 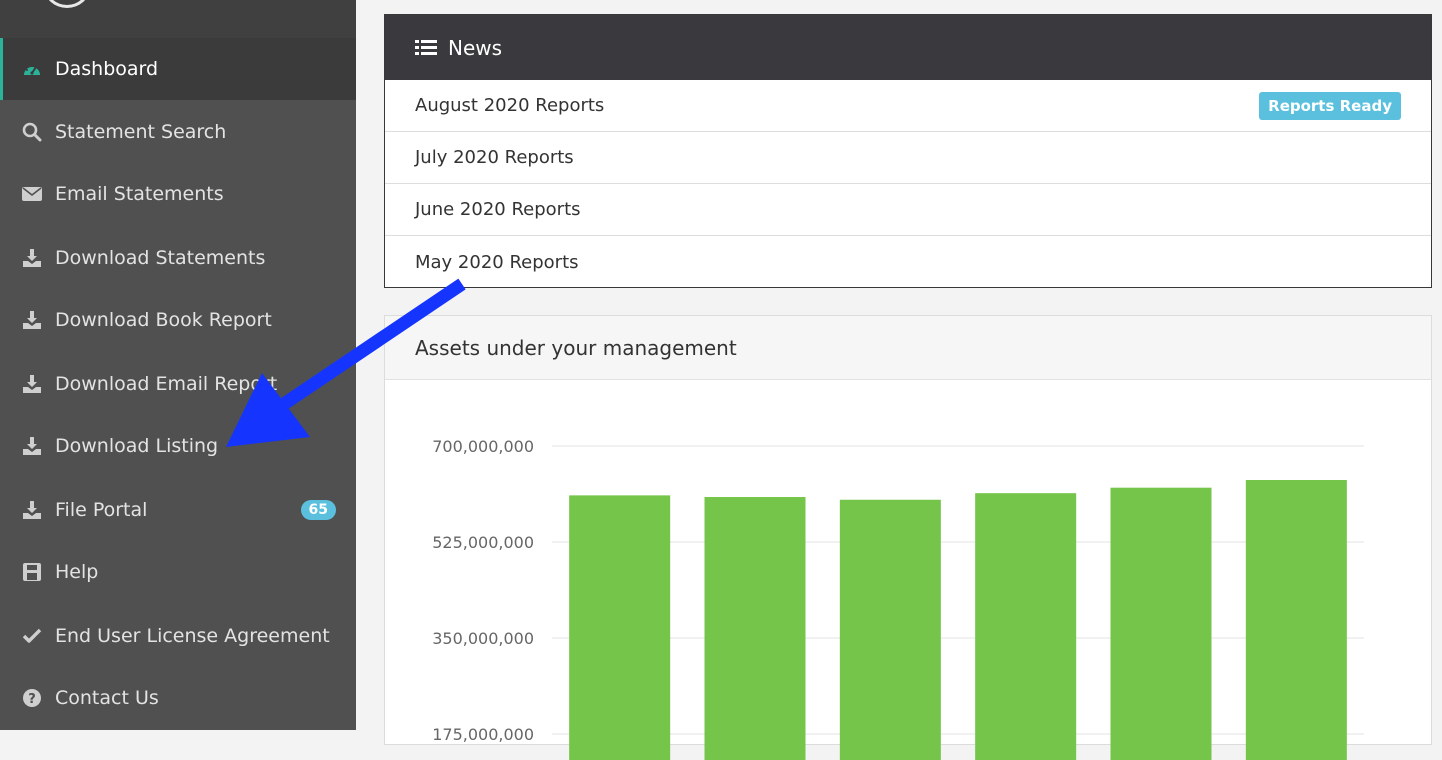 What do you see at coordinates (141, 132) in the screenshot?
I see `sidebar-item-label: Statement Search` at bounding box center [141, 132].